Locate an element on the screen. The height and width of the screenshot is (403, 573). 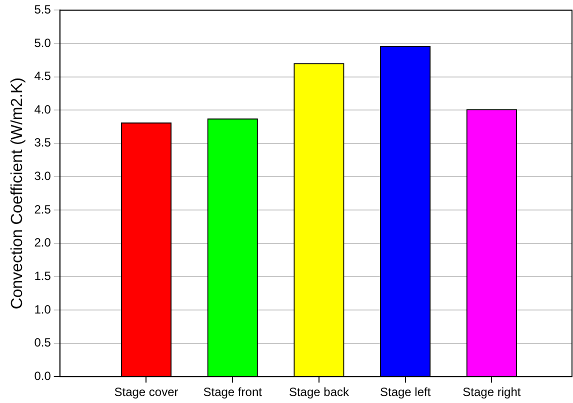
x-tick-label: Stage front is located at coordinates (233, 392).